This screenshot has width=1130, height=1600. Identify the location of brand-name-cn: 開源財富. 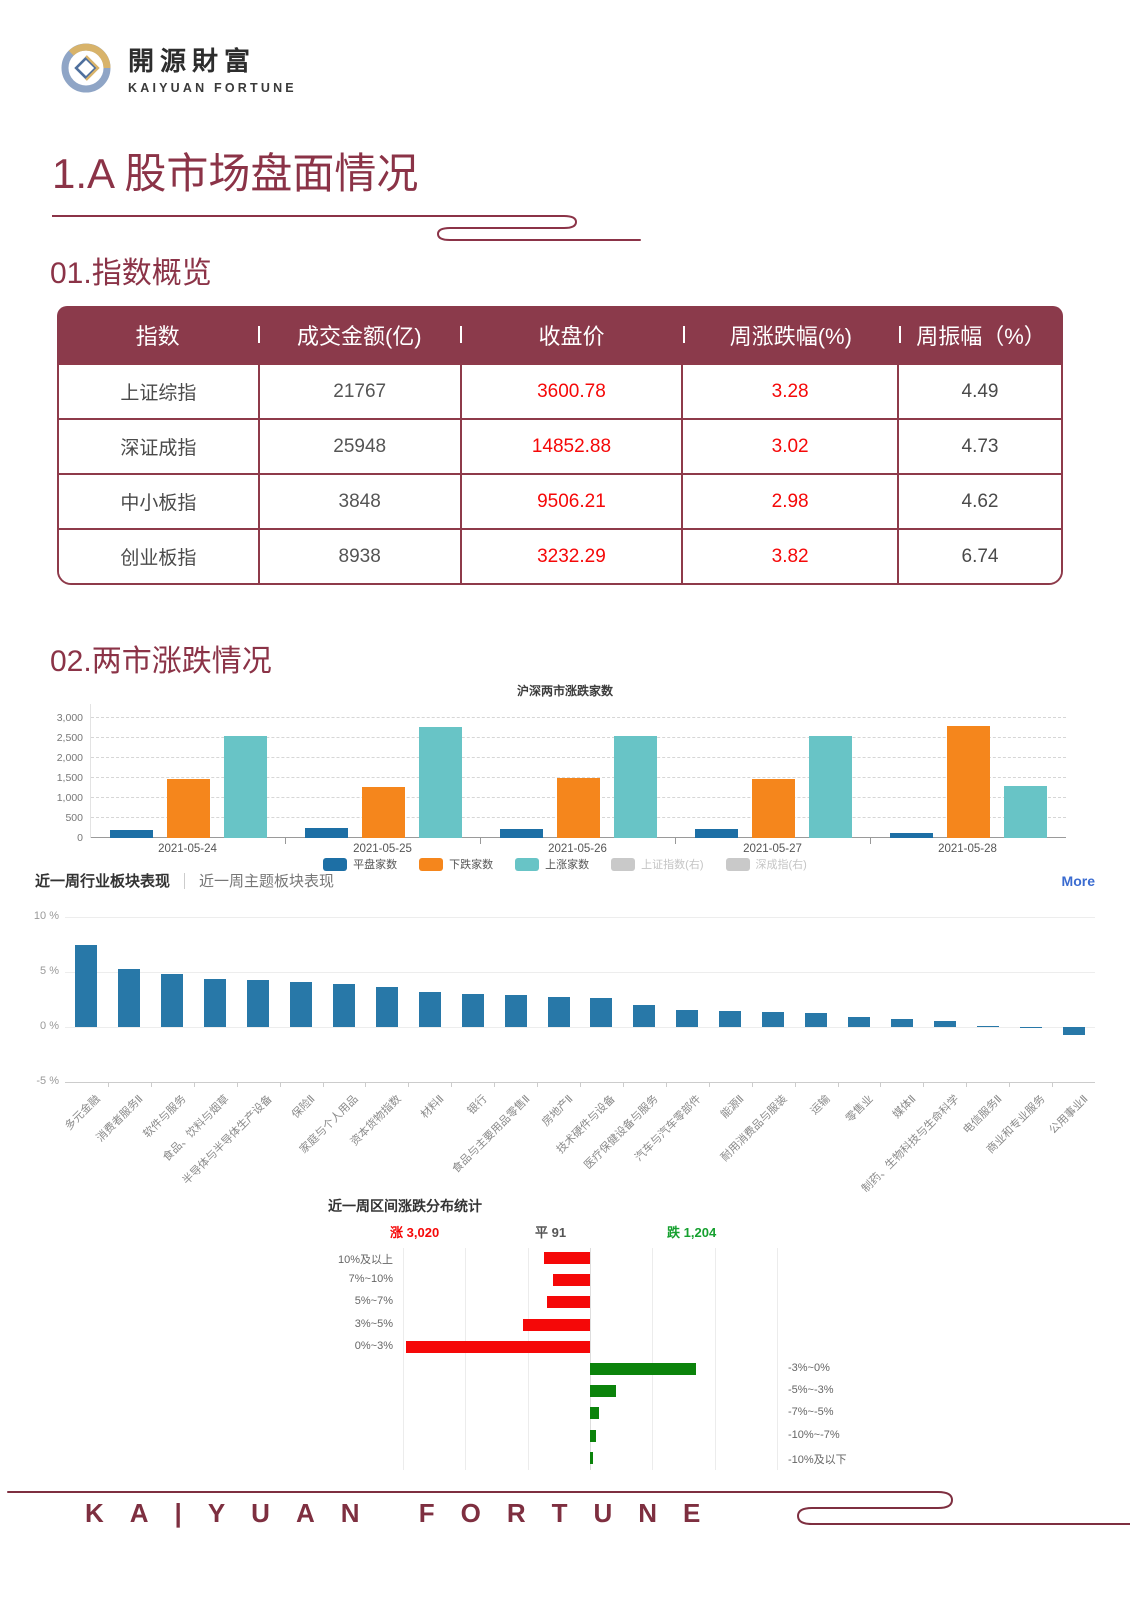
(192, 62).